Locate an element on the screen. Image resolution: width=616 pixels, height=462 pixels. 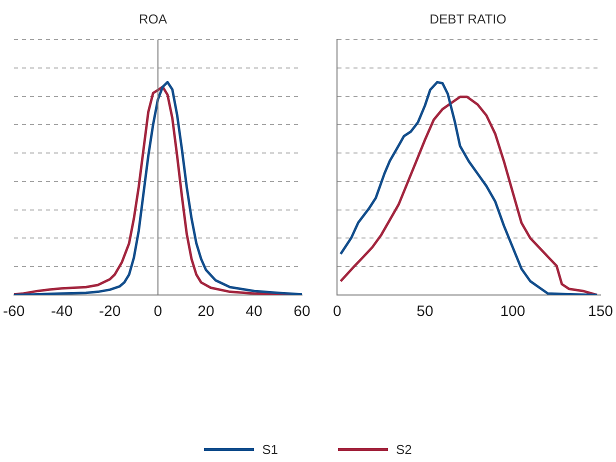
legend-label: S2 is located at coordinates (404, 449).